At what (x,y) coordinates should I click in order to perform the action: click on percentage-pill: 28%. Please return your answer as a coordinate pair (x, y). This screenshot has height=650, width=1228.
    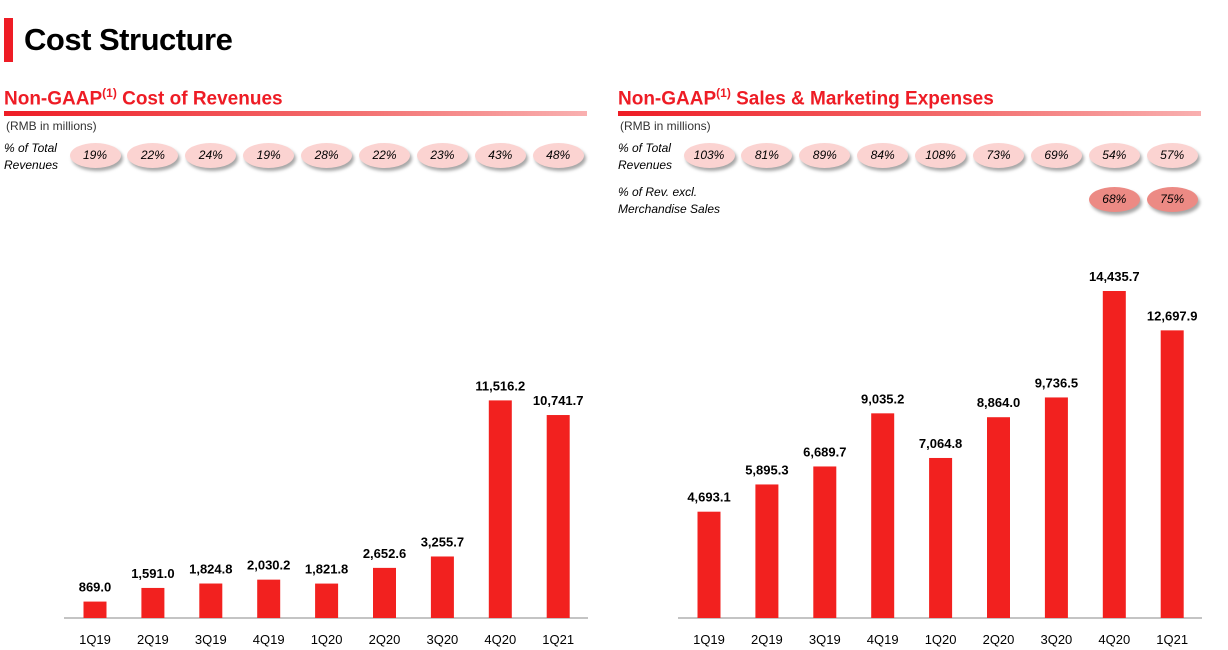
    Looking at the image, I should click on (327, 155).